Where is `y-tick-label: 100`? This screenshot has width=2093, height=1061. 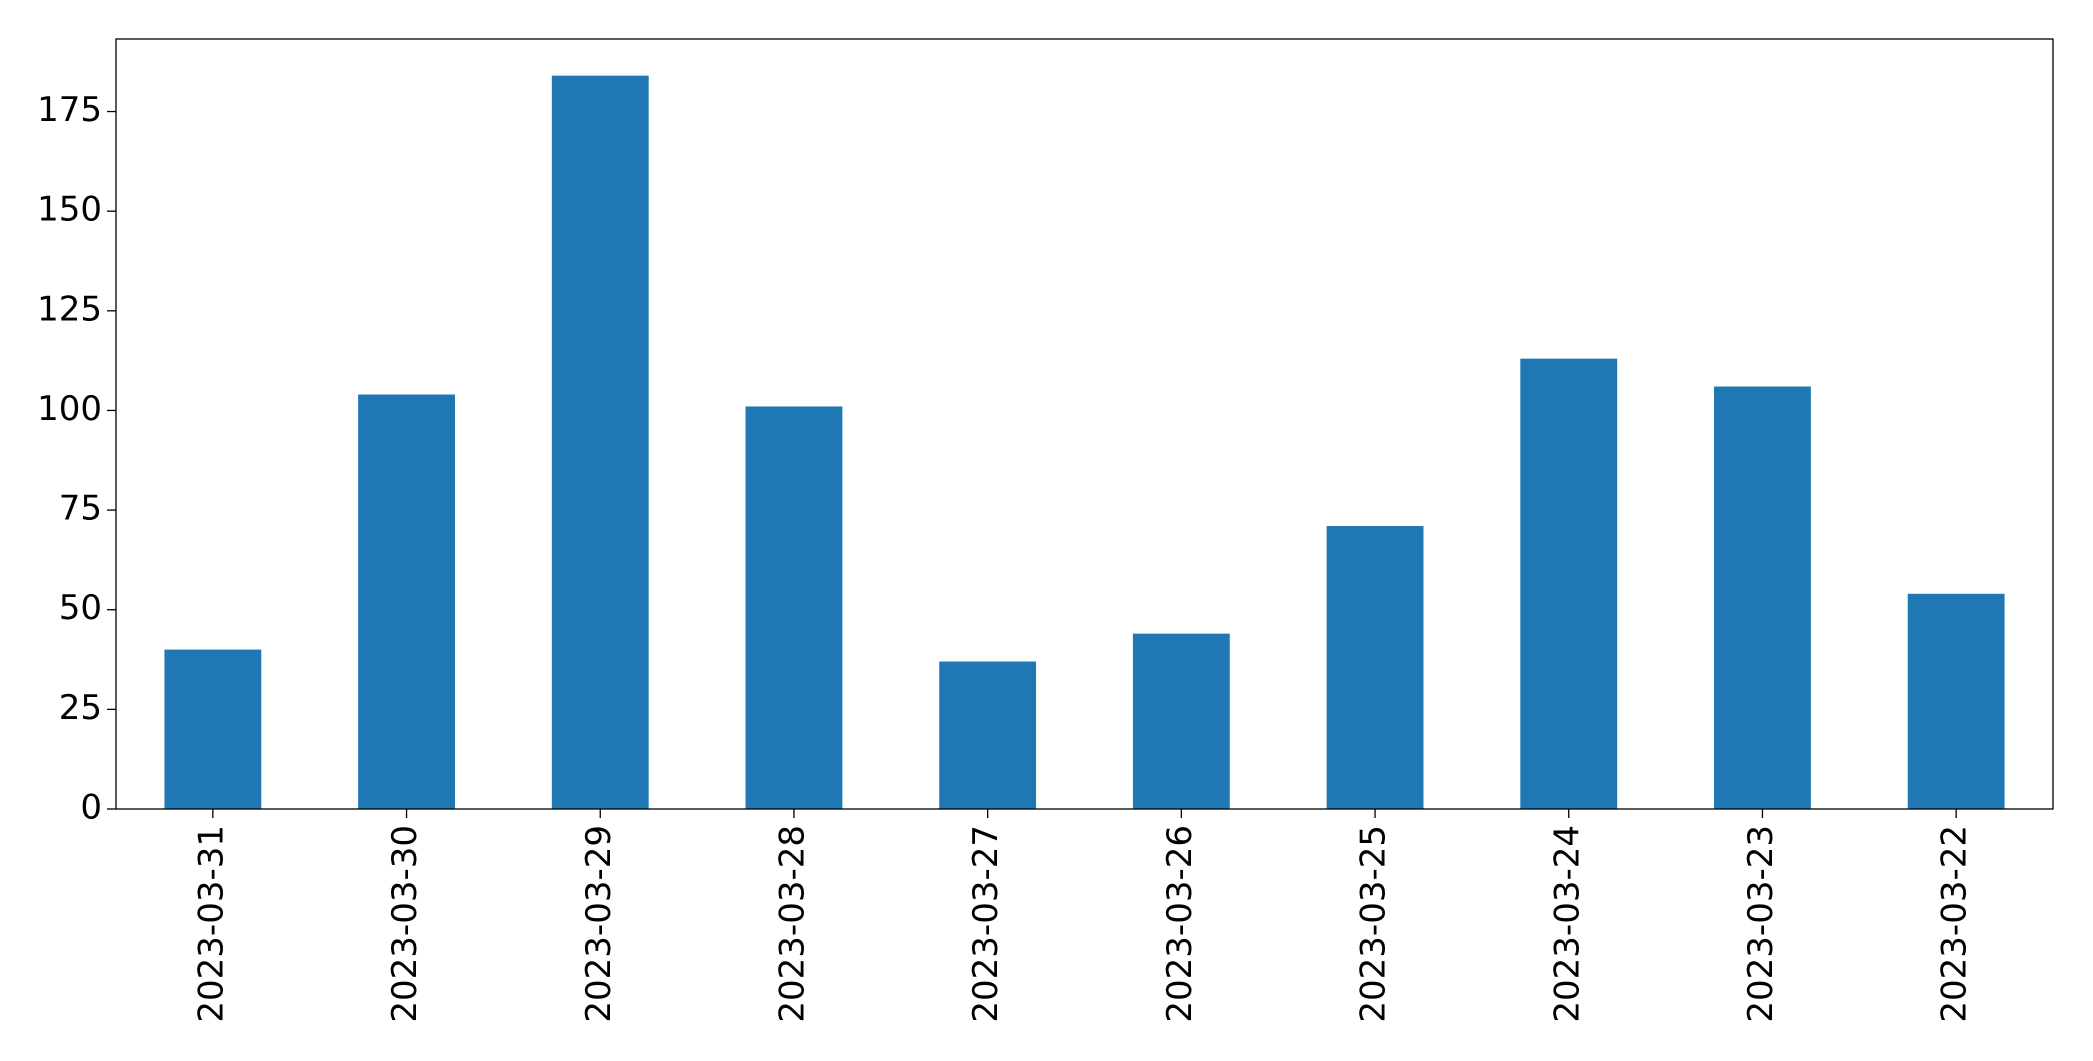 y-tick-label: 100 is located at coordinates (69, 409).